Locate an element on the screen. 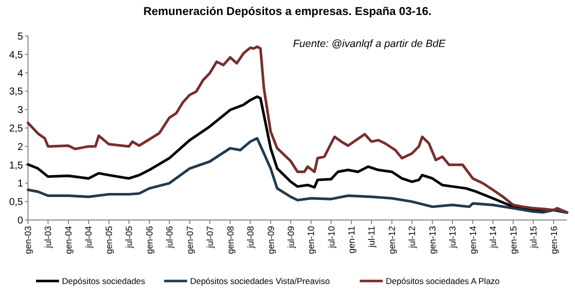  y-tick-label: 1 is located at coordinates (20, 184).